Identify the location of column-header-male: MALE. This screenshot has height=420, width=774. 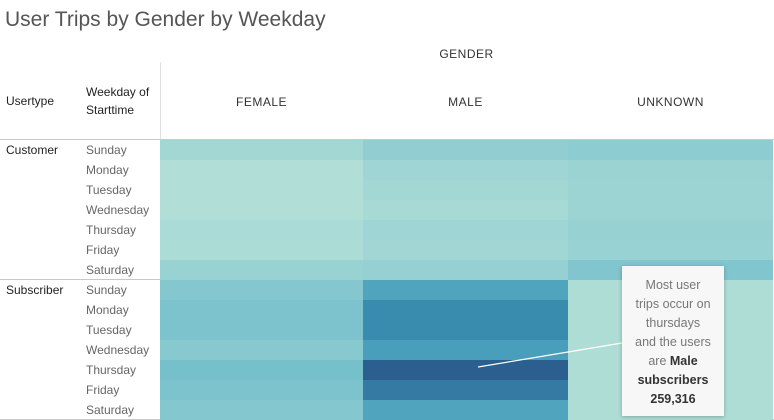
(465, 102).